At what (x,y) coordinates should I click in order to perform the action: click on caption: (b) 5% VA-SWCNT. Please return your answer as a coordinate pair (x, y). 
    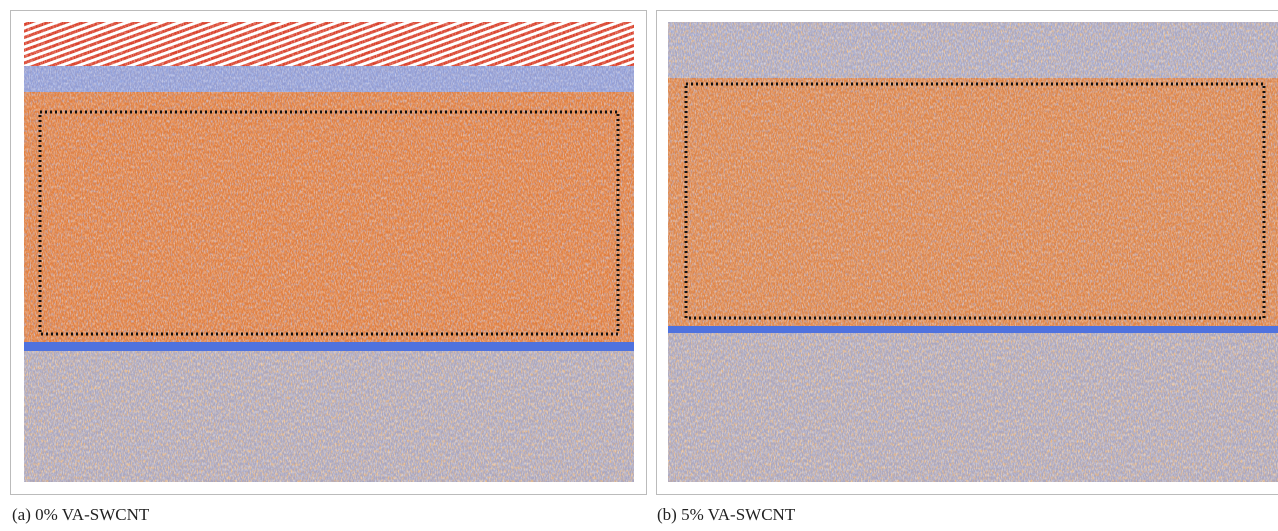
    Looking at the image, I should click on (726, 514).